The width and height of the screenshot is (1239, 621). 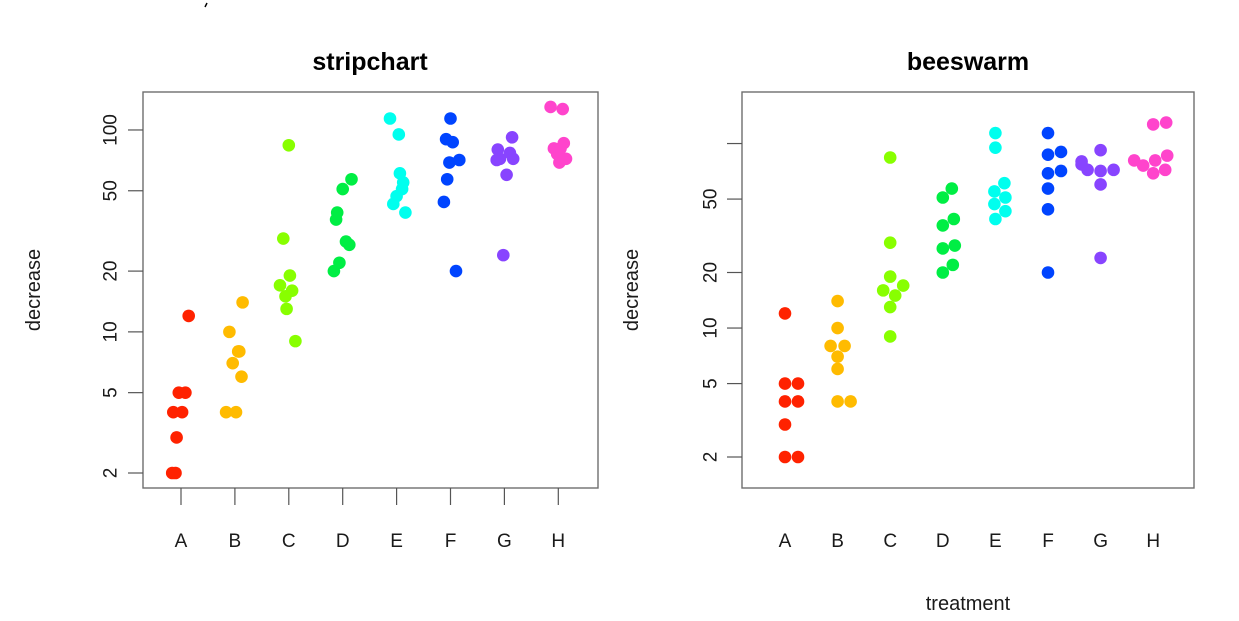 What do you see at coordinates (451, 541) in the screenshot?
I see `x-tick-label: F` at bounding box center [451, 541].